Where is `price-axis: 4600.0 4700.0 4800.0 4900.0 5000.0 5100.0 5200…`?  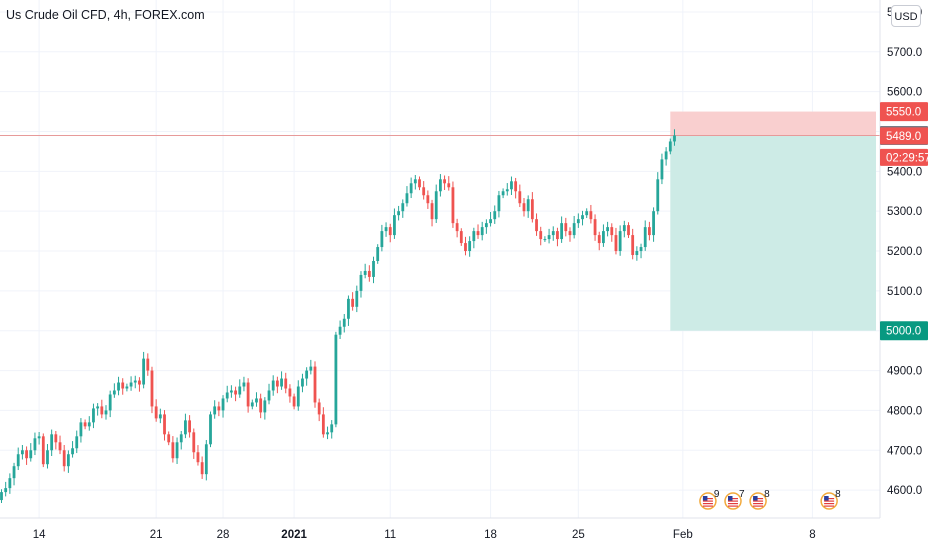
price-axis: 4600.0 4700.0 4800.0 4900.0 5000.0 5100.0 5200… is located at coordinates (905, 275).